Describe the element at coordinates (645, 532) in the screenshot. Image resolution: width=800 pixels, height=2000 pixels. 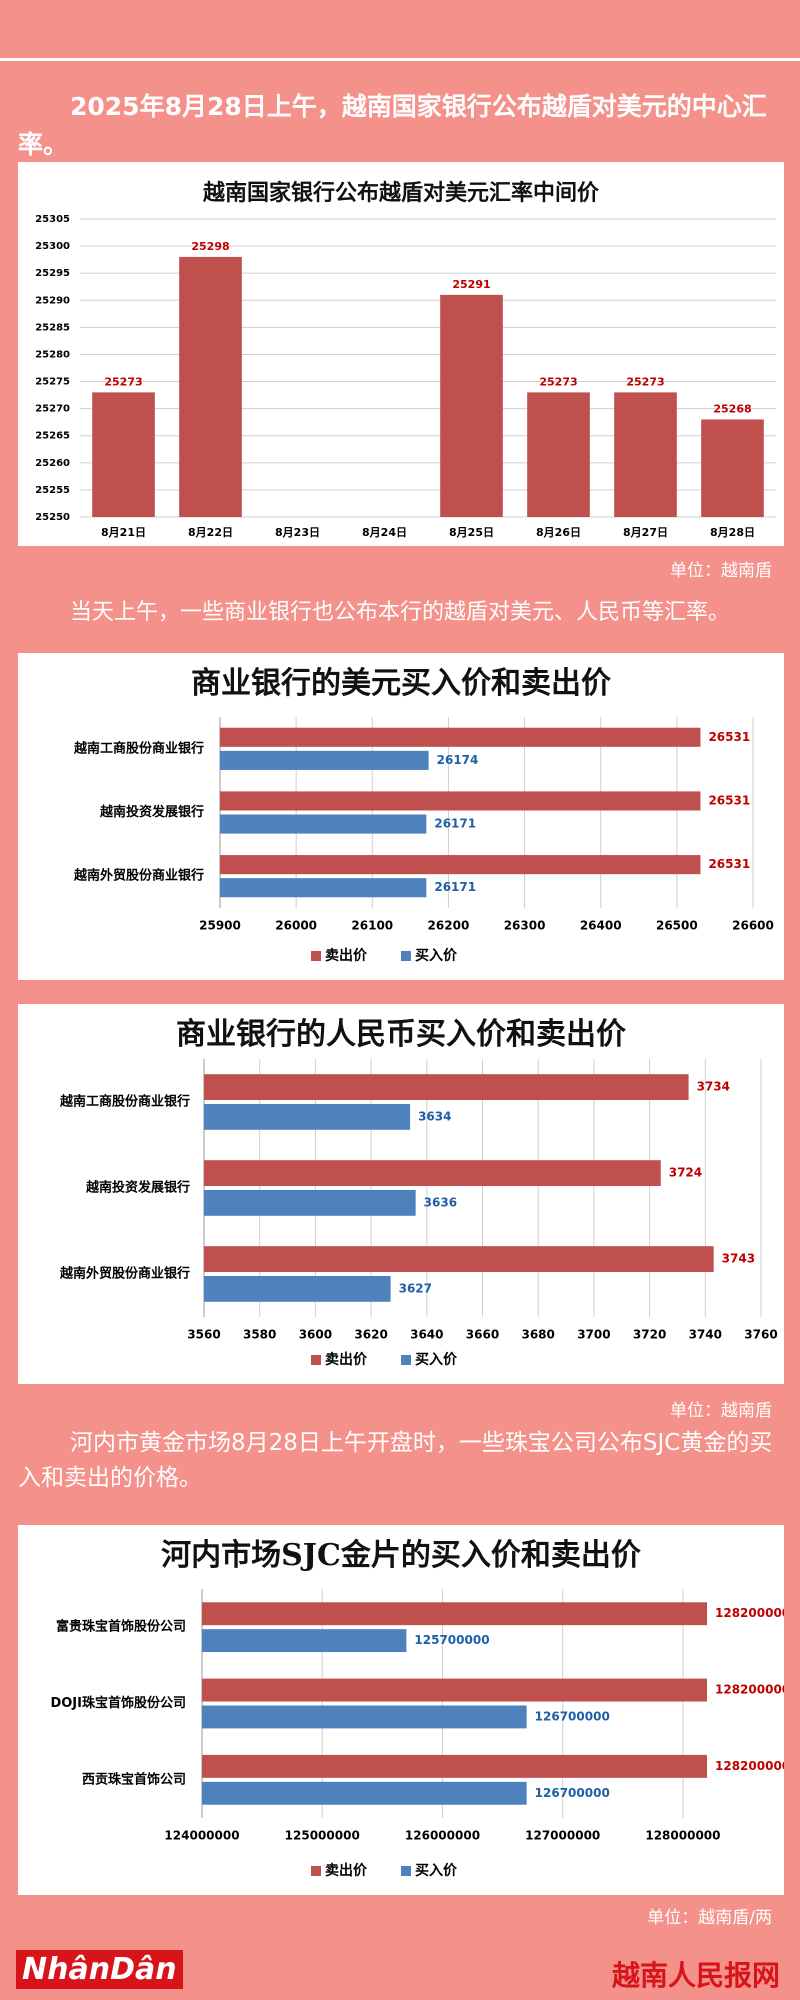
I see `x-tick-label: 8月27日` at that location.